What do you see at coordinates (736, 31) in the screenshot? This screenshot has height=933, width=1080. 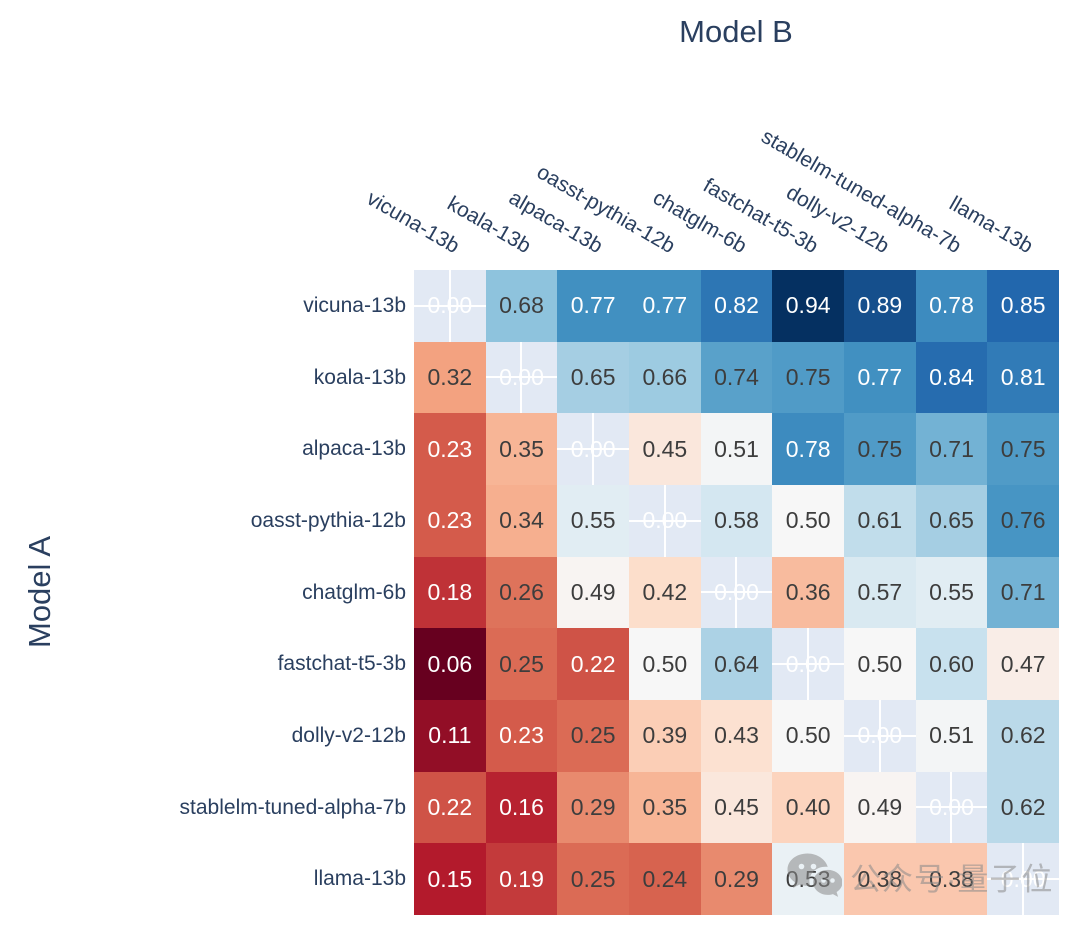 I see `x-axis-title: Model B` at bounding box center [736, 31].